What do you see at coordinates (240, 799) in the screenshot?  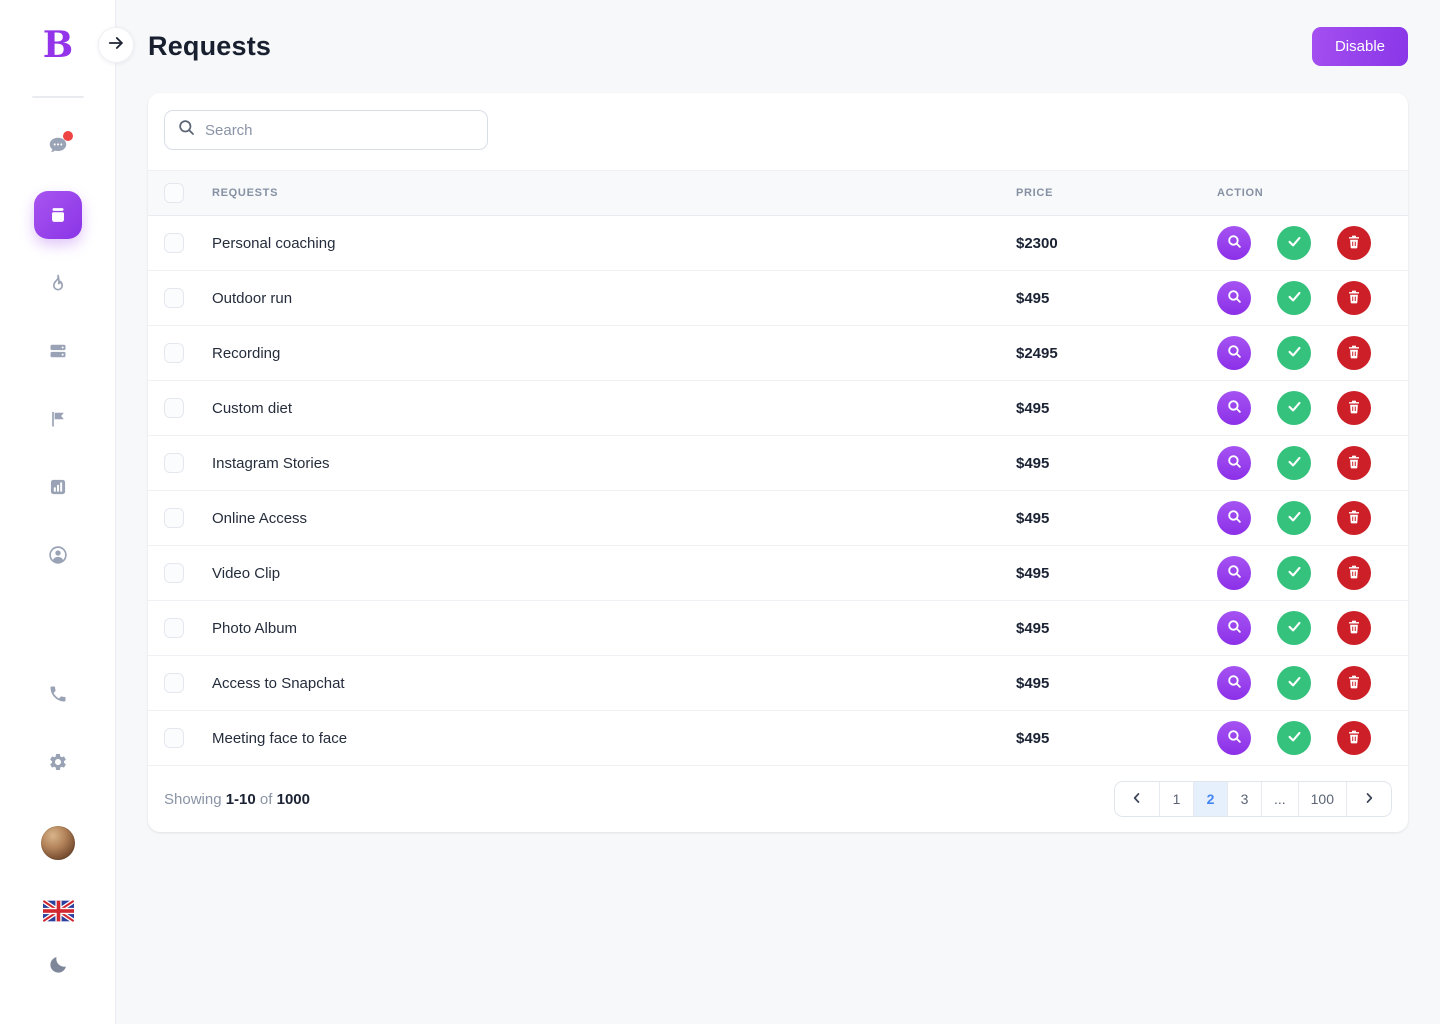 I see `showing-range: 1-10` at bounding box center [240, 799].